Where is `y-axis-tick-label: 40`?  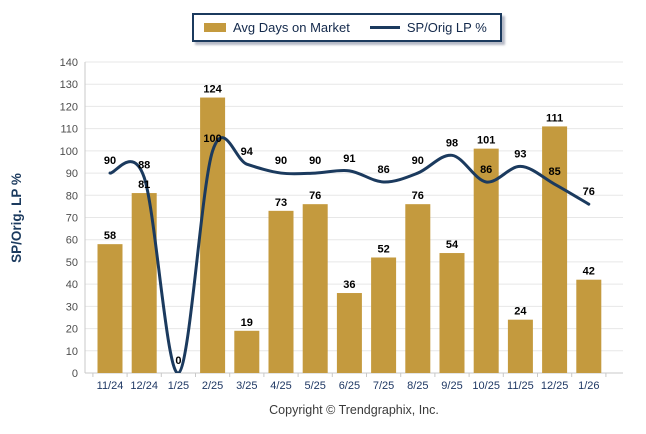 y-axis-tick-label: 40 is located at coordinates (72, 285).